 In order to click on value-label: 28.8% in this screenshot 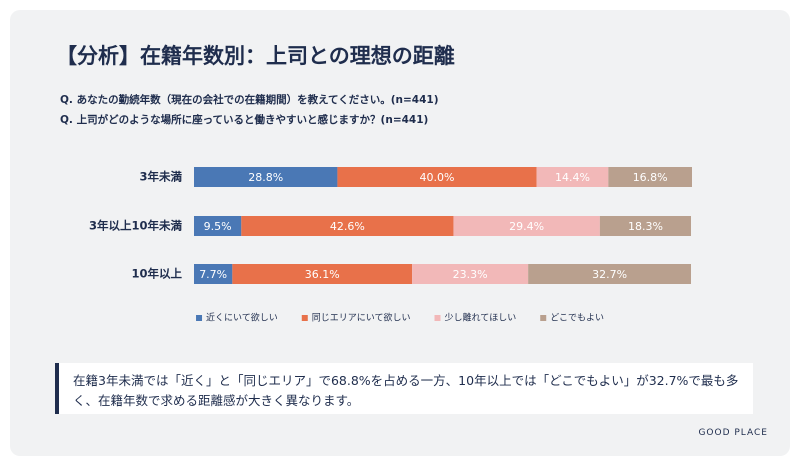, I will do `click(265, 177)`.